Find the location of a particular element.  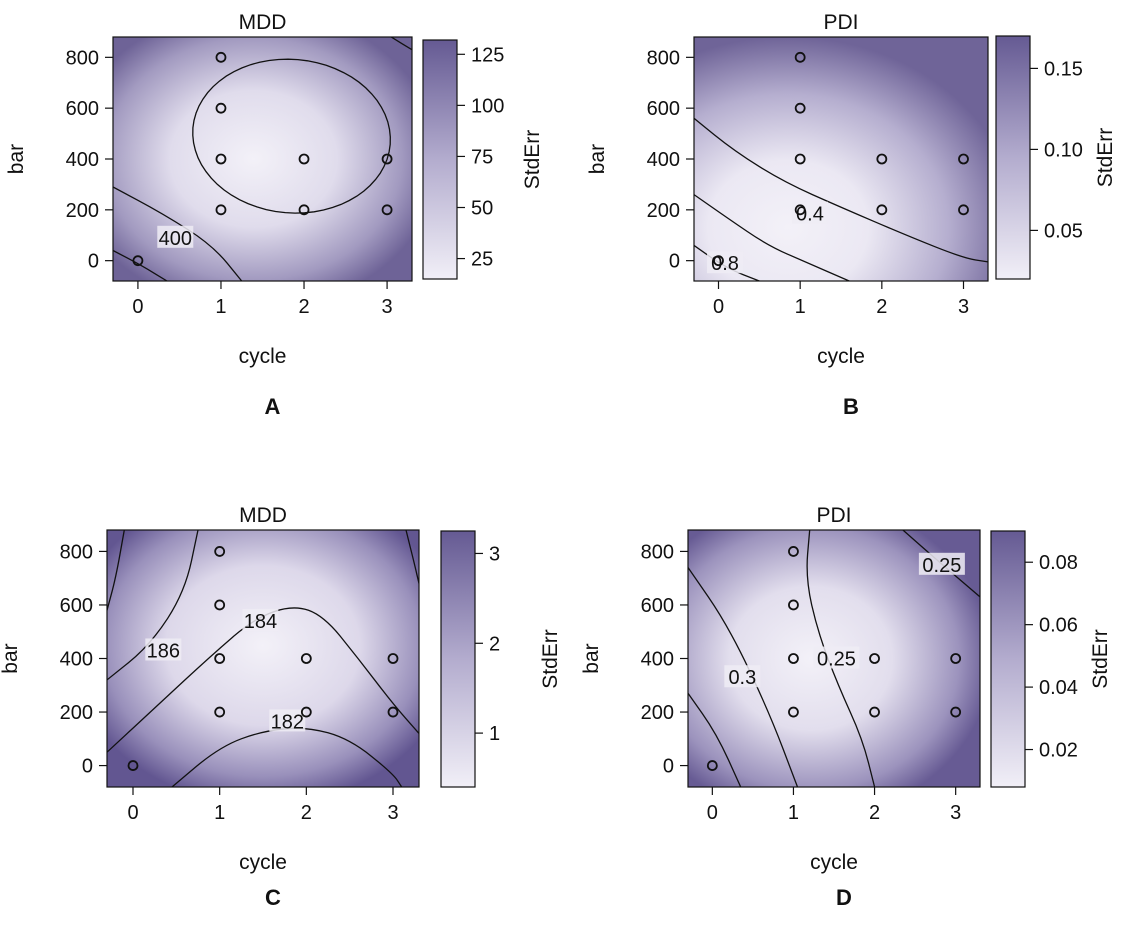

colorbar-tick-label: 0.06 is located at coordinates (1058, 626).